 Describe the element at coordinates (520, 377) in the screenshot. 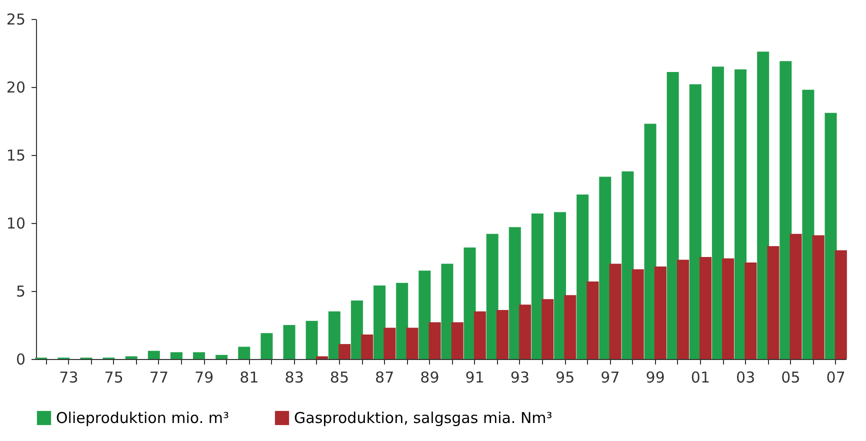

I see `x-tick-label: 93` at that location.